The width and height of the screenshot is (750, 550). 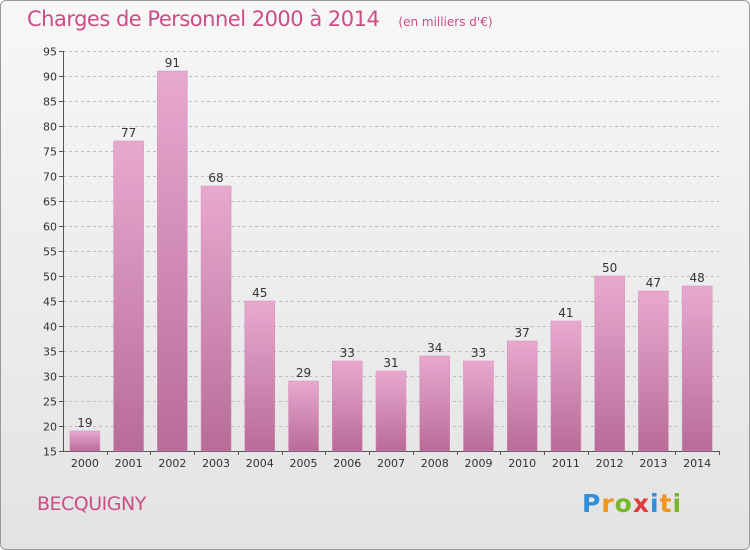 What do you see at coordinates (522, 396) in the screenshot?
I see `bar-2010` at bounding box center [522, 396].